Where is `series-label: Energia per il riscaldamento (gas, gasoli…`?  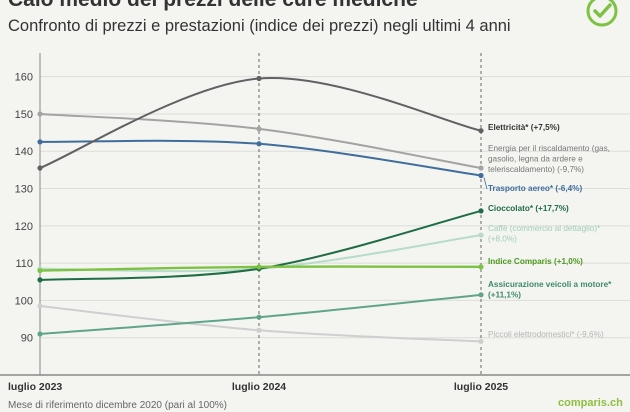 series-label: Energia per il riscaldamento (gas, gasoli… is located at coordinates (549, 159).